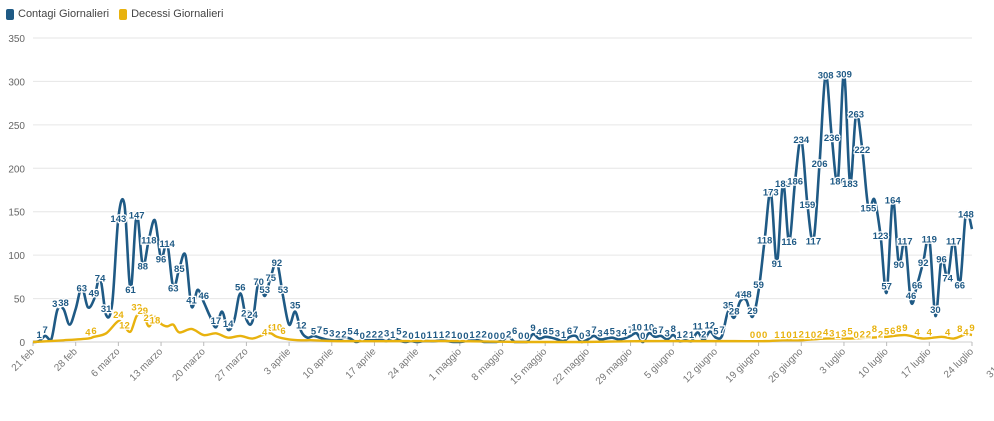 This screenshot has width=994, height=421. What do you see at coordinates (989, 363) in the screenshot?
I see `x-tick-label: 31 luglio` at bounding box center [989, 363].